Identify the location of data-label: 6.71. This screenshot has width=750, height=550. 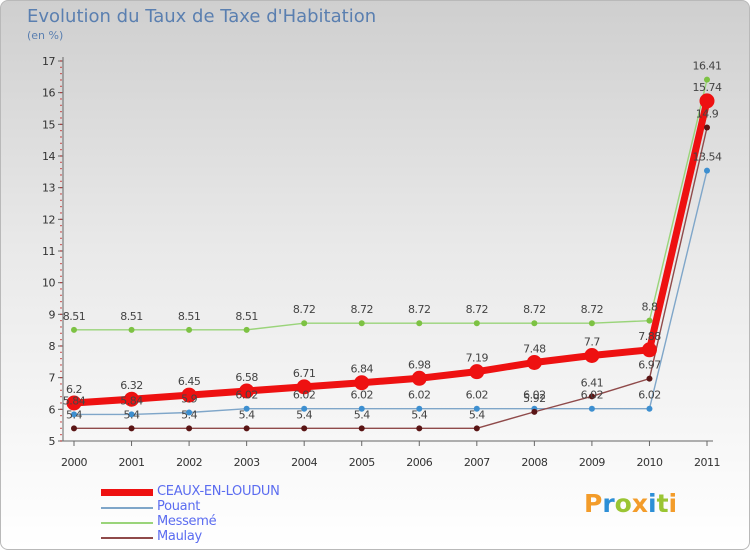
(304, 373).